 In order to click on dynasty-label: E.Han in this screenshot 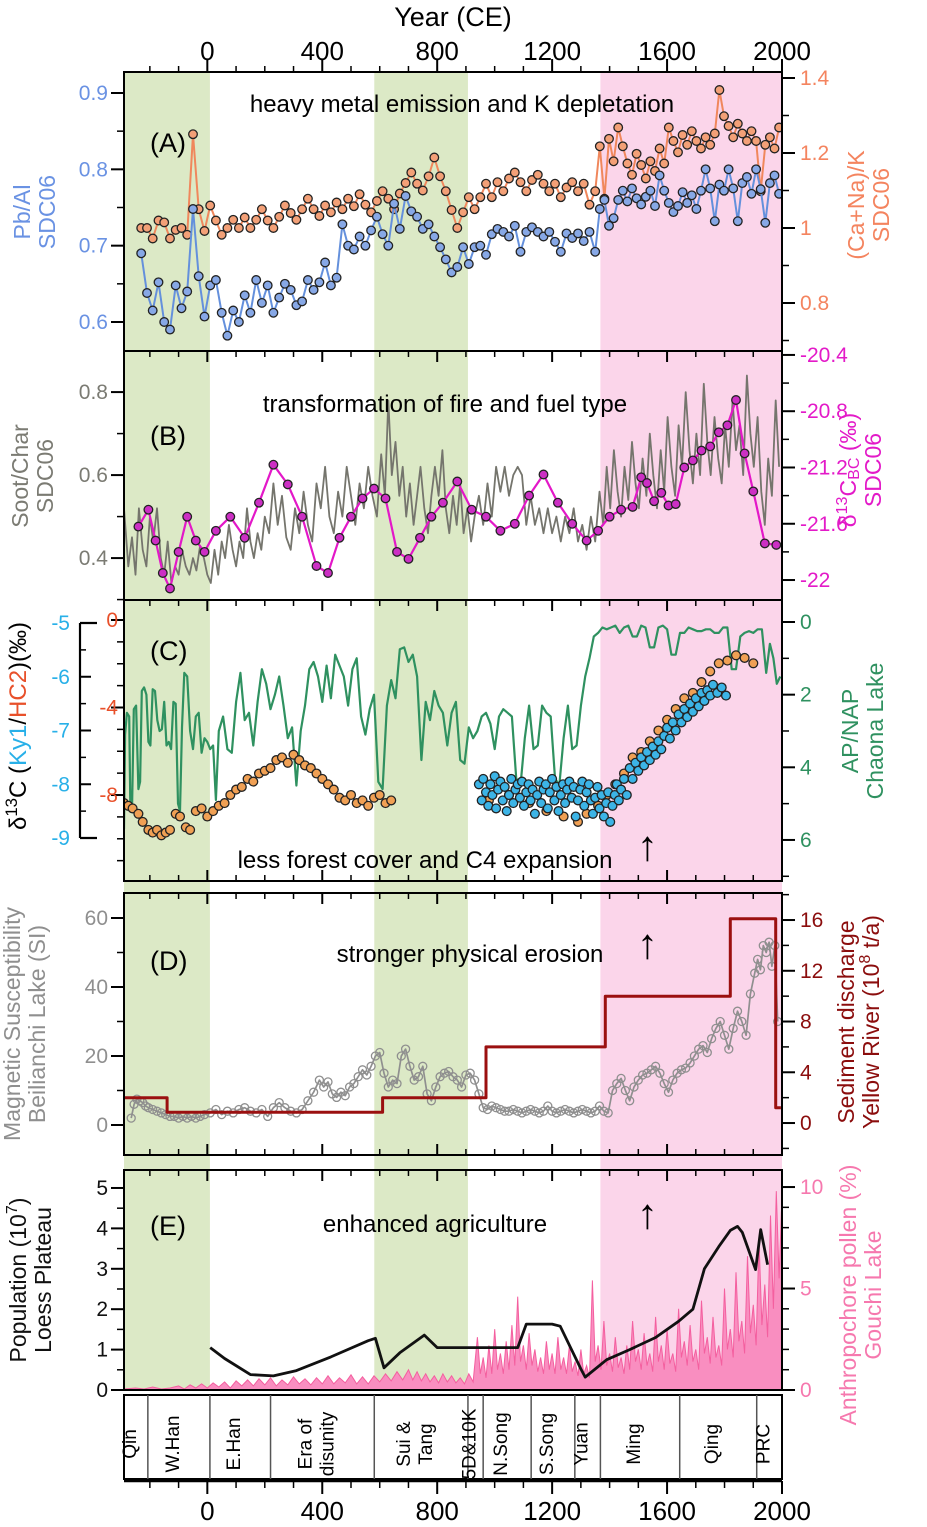, I will do `click(234, 1444)`.